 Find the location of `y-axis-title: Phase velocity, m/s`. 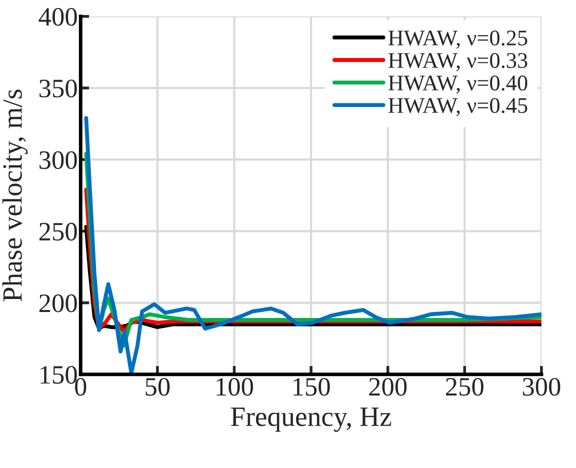

y-axis-title: Phase velocity, m/s is located at coordinates (15, 196).